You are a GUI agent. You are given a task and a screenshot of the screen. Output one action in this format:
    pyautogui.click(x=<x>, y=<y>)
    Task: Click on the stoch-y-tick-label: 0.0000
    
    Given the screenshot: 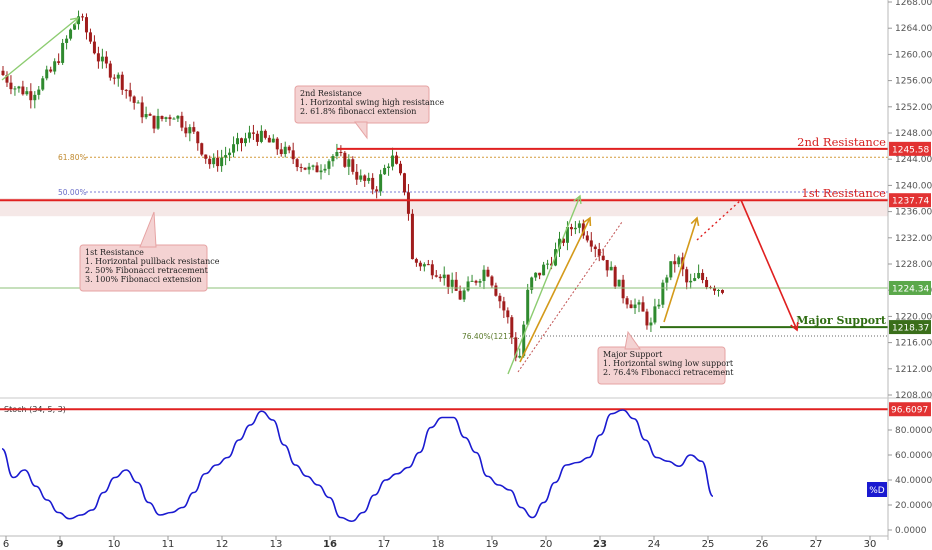 What is the action you would take?
    pyautogui.click(x=911, y=531)
    